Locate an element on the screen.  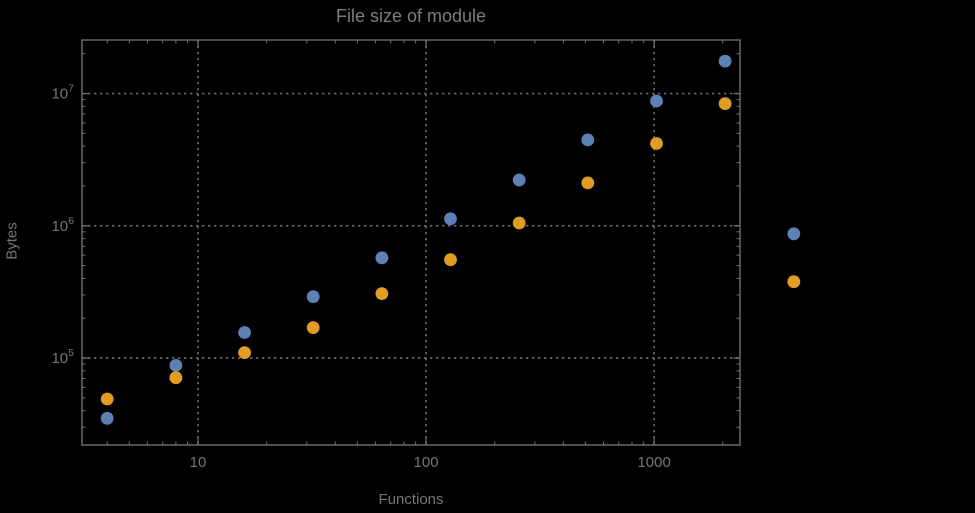
chart-title: File size of module is located at coordinates (411, 16).